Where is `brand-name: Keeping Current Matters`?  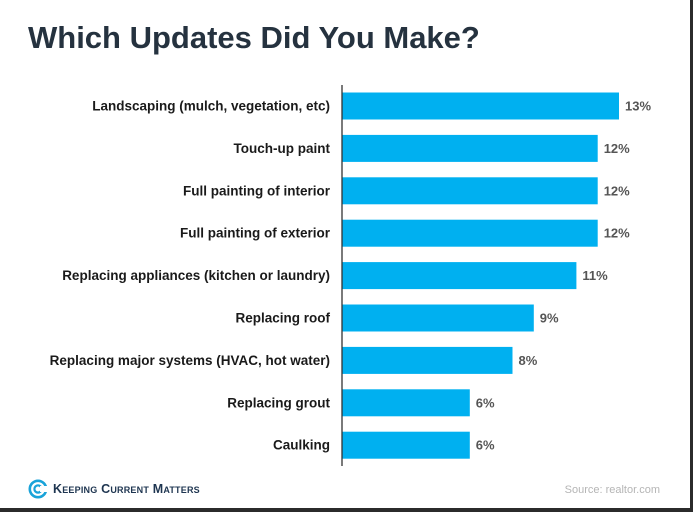
brand-name: Keeping Current Matters is located at coordinates (126, 489).